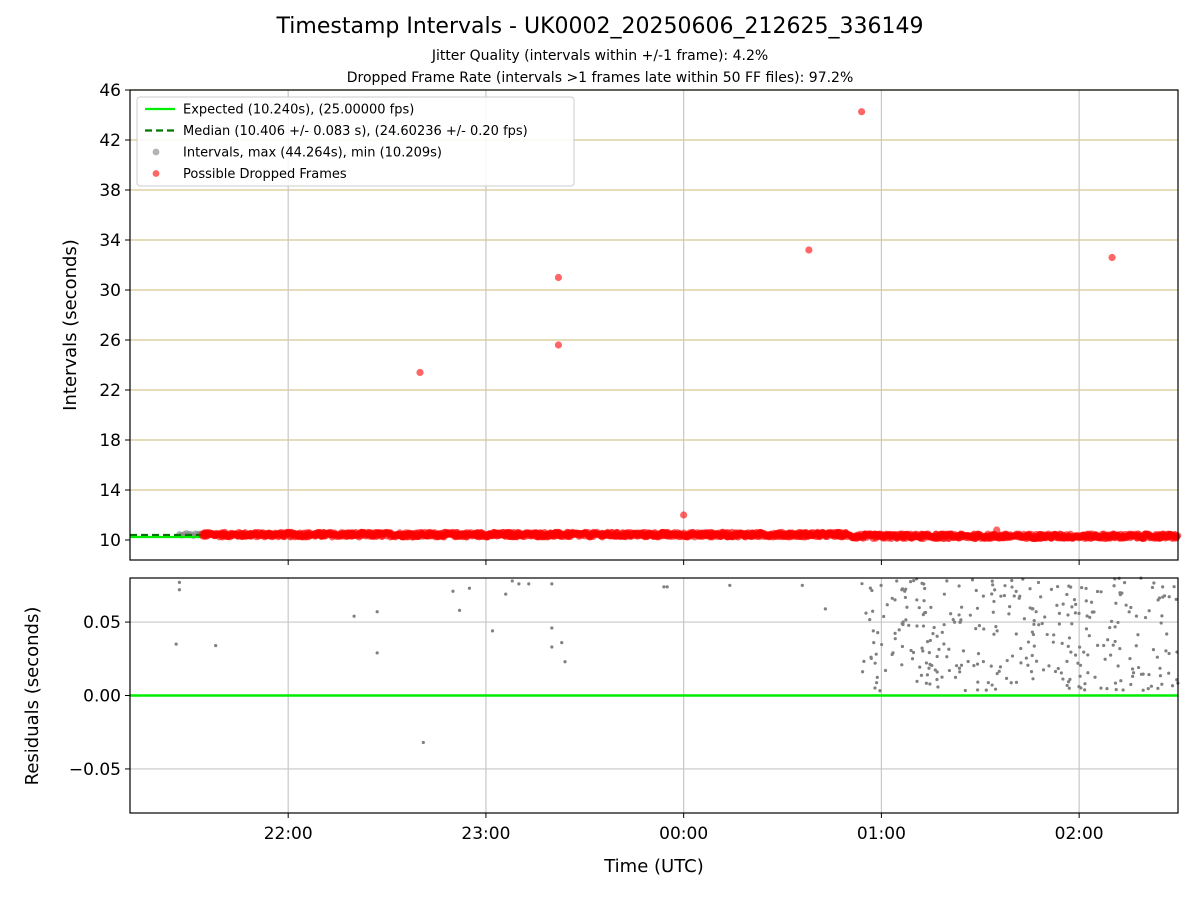  Describe the element at coordinates (265, 174) in the screenshot. I see `legend-label: Possible Dropped Frames` at that location.